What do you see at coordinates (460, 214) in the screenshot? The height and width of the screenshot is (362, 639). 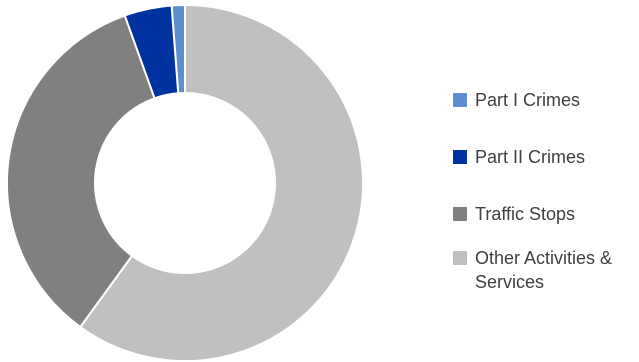 I see `legend-swatch-traffic-stops` at bounding box center [460, 214].